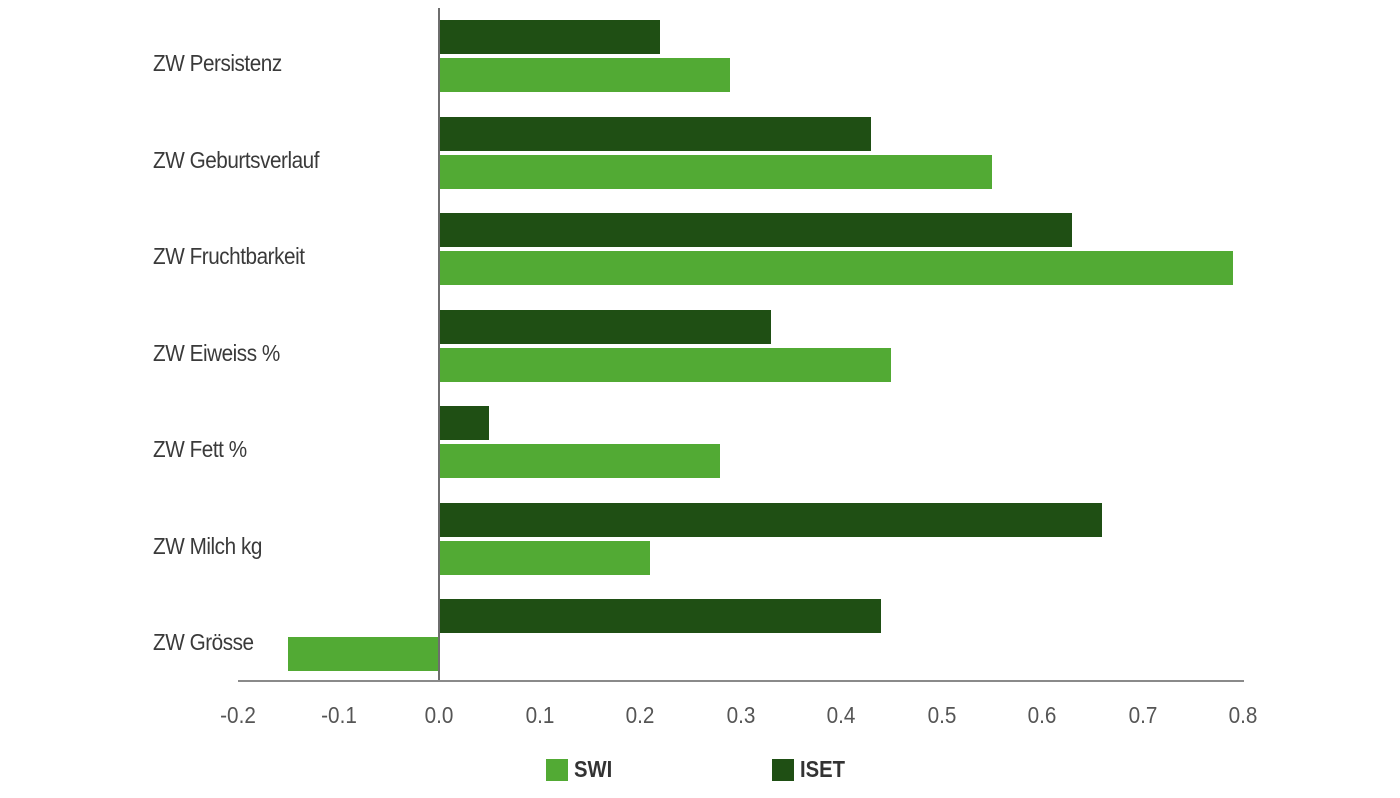 The image size is (1400, 798). What do you see at coordinates (593, 769) in the screenshot?
I see `legend-label-swi: SWI` at bounding box center [593, 769].